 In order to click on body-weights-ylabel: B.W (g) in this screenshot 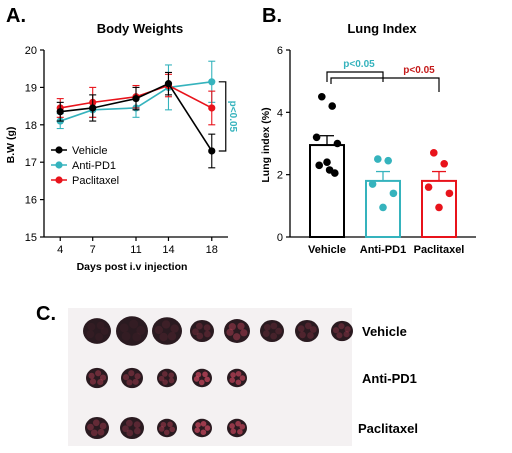, I will do `click(11, 145)`.